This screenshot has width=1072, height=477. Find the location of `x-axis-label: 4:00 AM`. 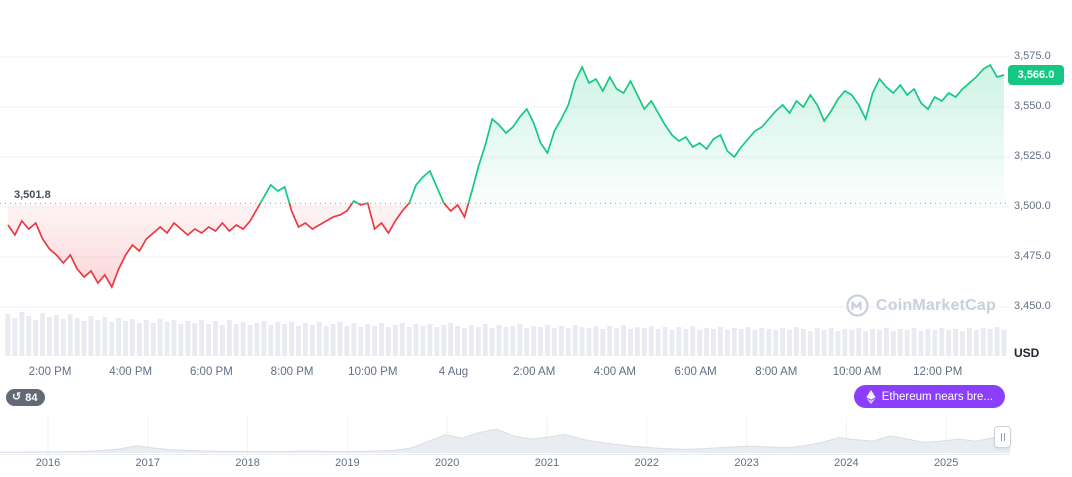

x-axis-label: 4:00 AM is located at coordinates (614, 372).